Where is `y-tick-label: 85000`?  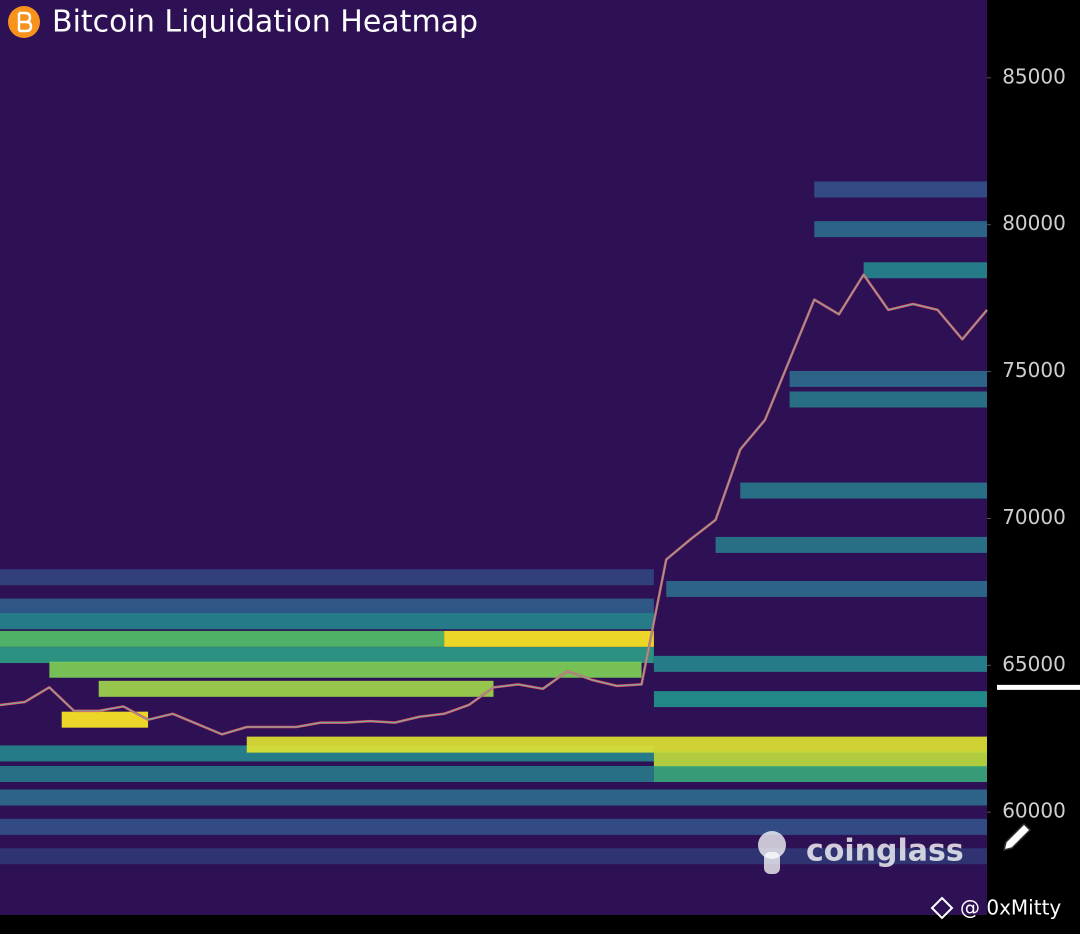
y-tick-label: 85000 is located at coordinates (1034, 76).